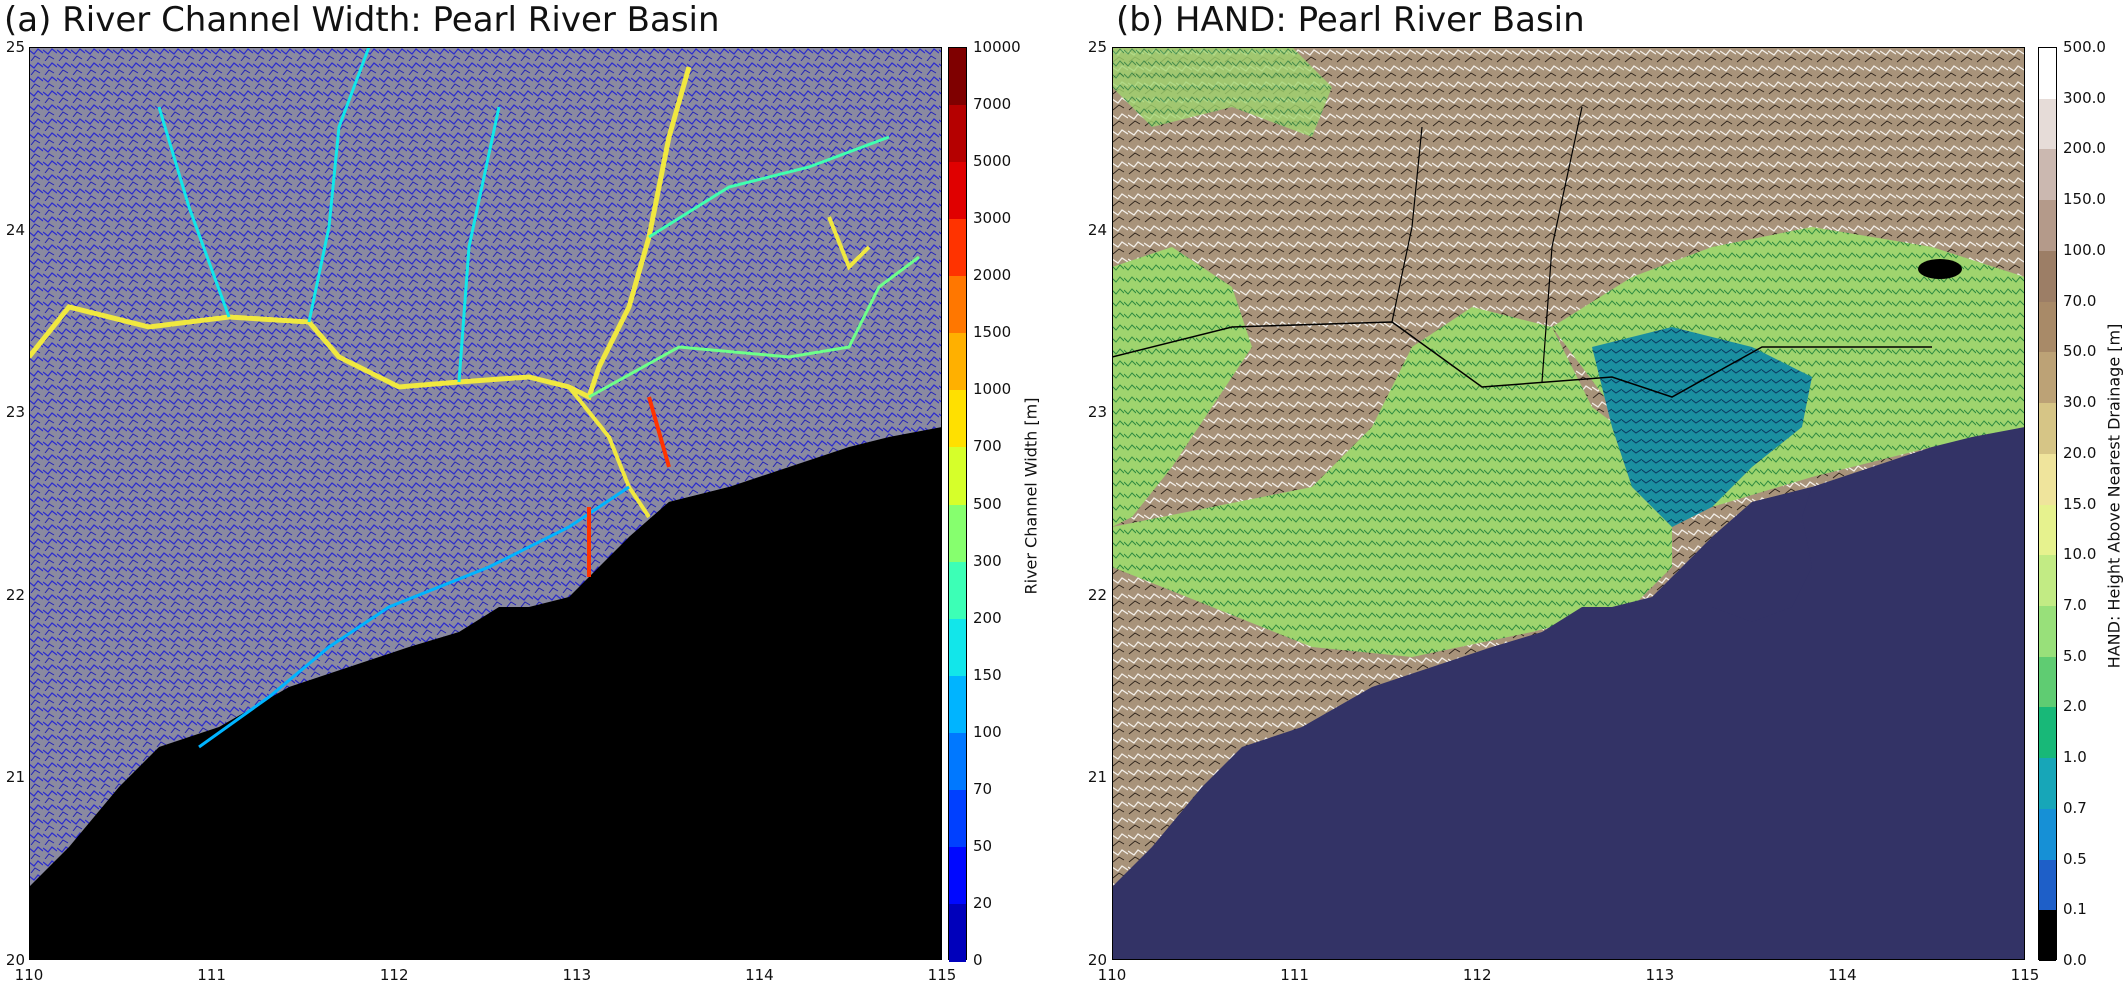 The height and width of the screenshot is (984, 2128). What do you see at coordinates (211, 975) in the screenshot?
I see `x-tick-a: 111` at bounding box center [211, 975].